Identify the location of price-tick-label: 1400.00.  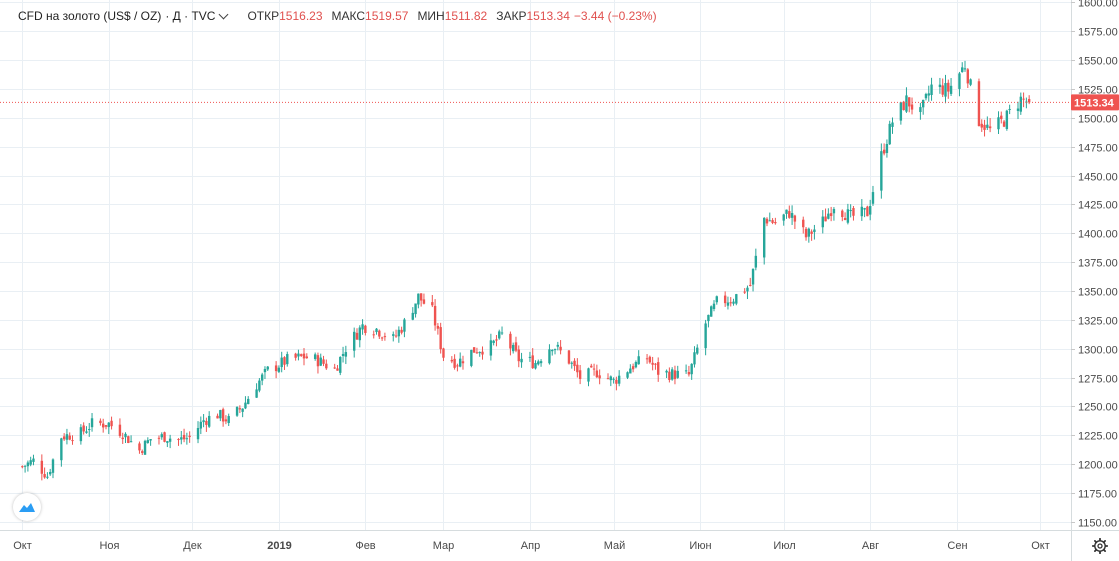
(1098, 235).